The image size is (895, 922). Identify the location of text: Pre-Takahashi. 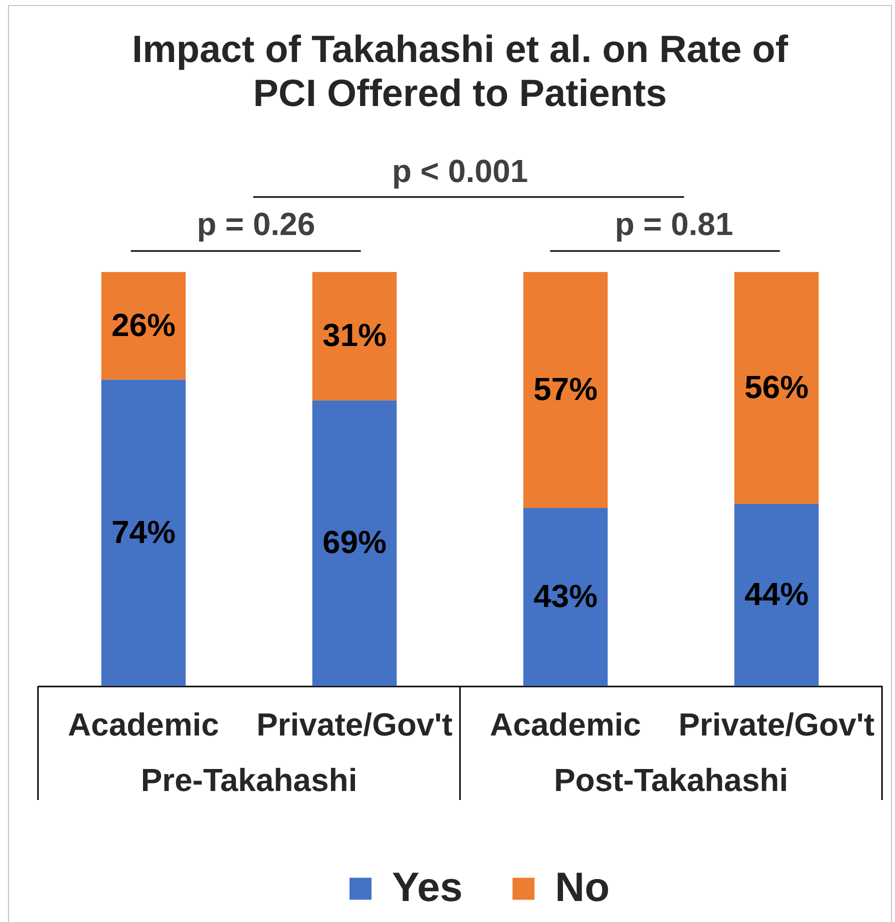
(249, 780).